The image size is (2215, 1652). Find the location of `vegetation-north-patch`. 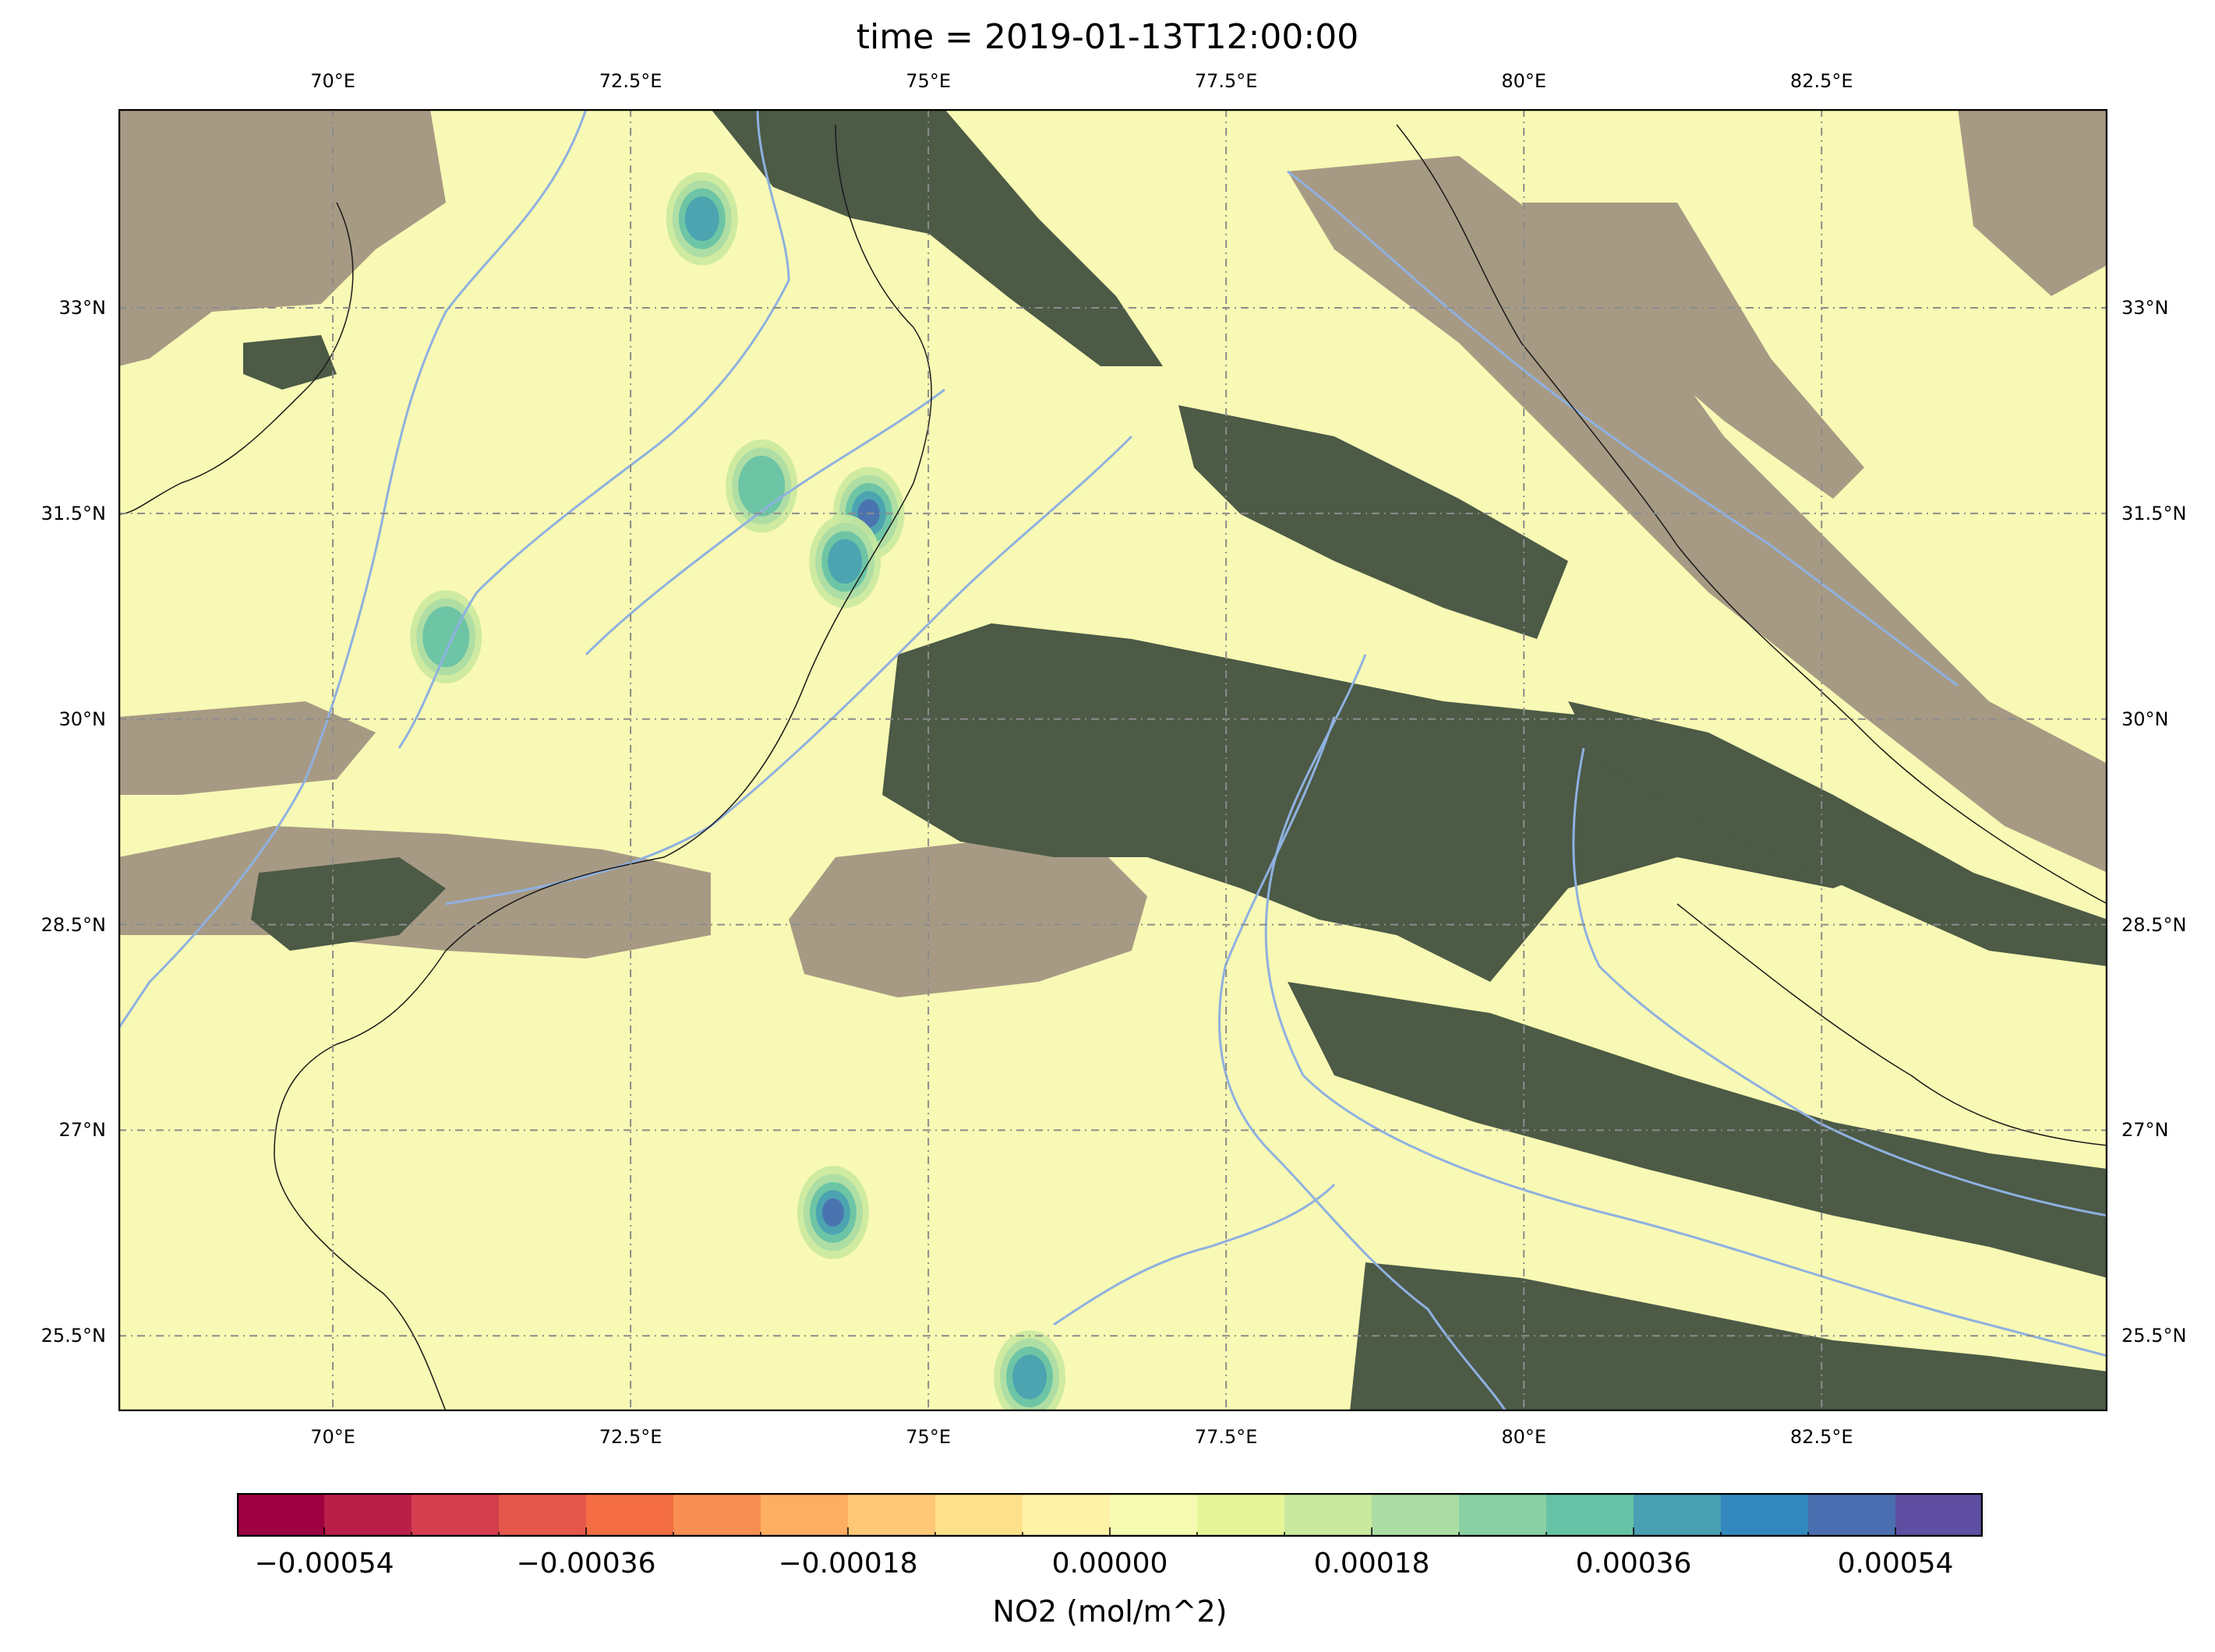

vegetation-north-patch is located at coordinates (290, 363).